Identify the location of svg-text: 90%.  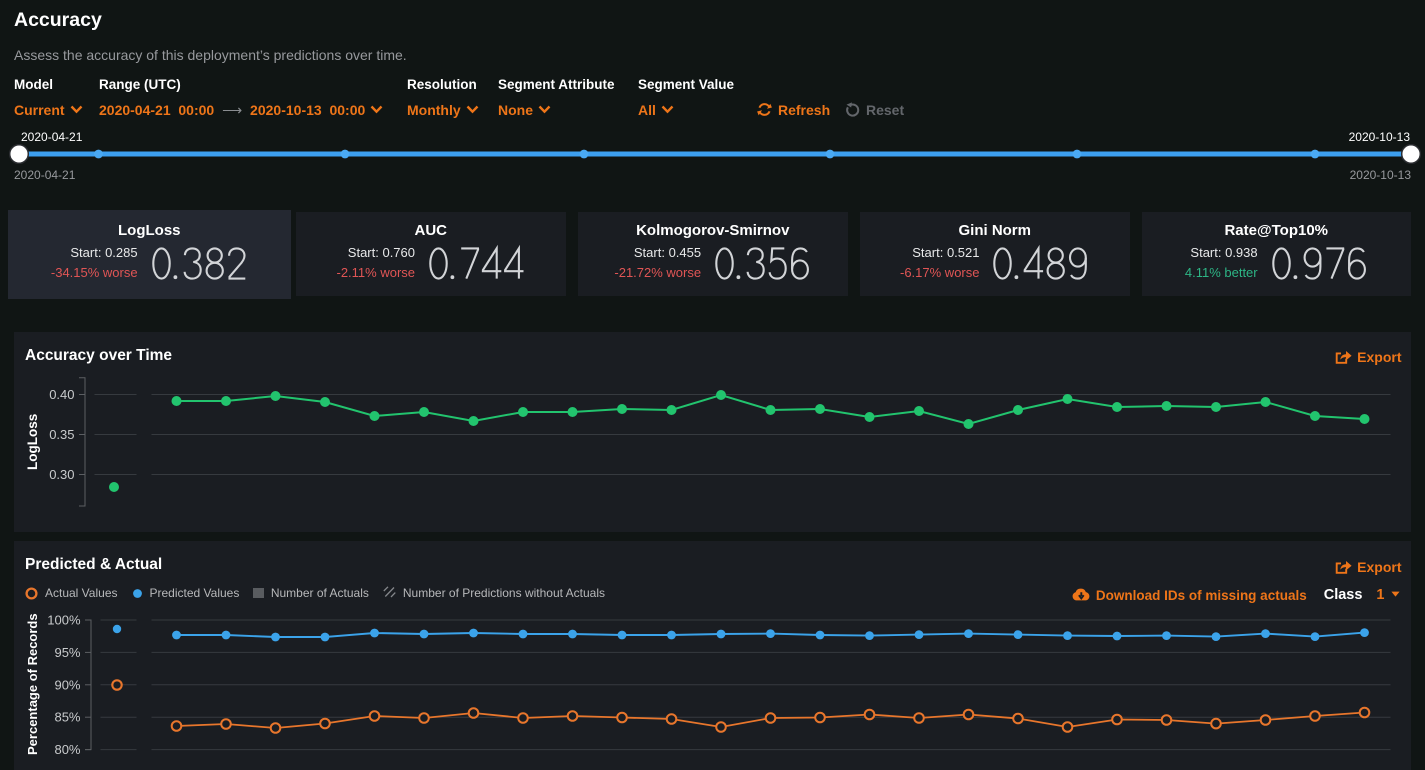
(67, 684).